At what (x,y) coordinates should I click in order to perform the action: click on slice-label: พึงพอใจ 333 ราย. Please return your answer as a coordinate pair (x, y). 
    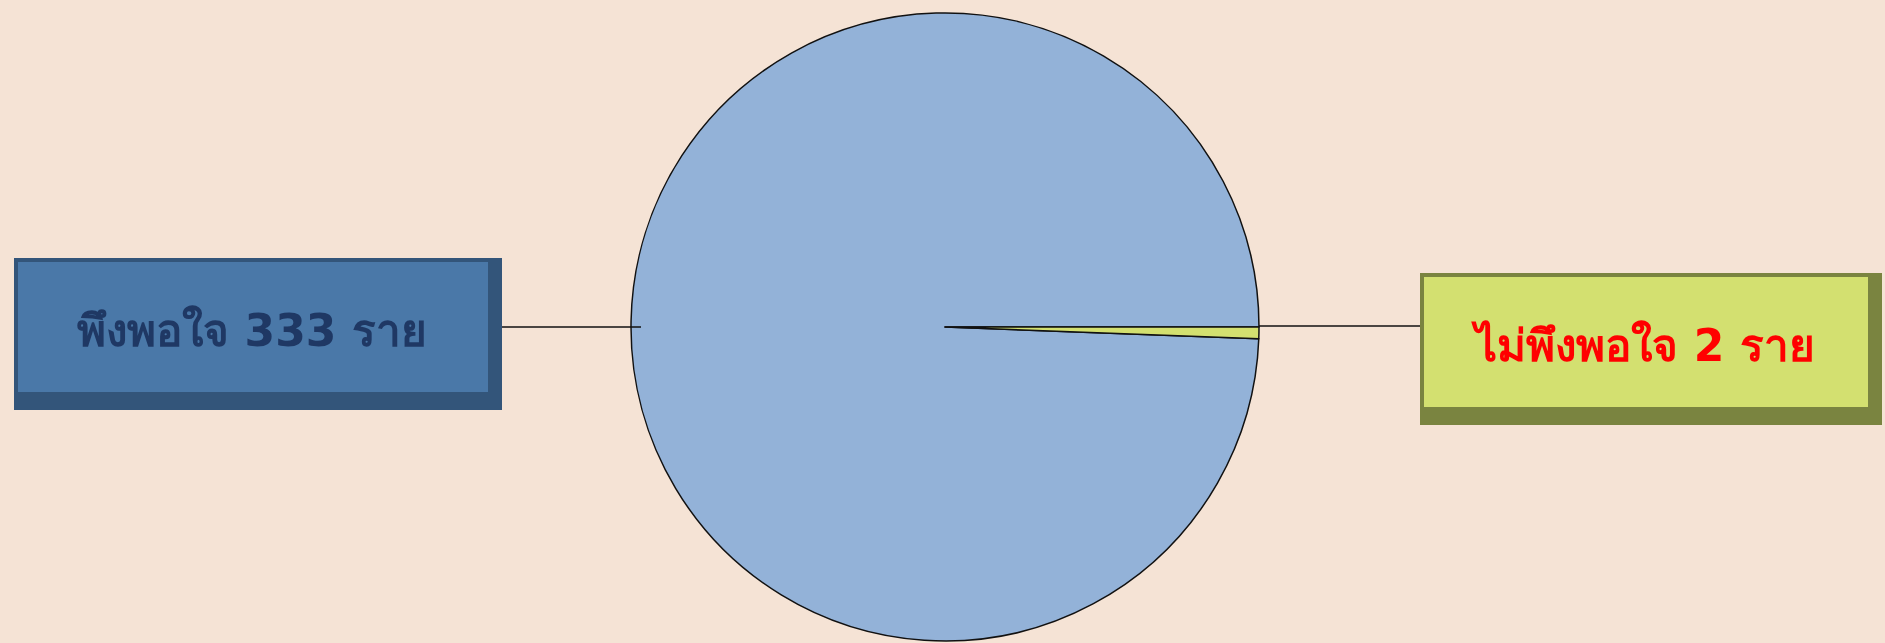
    Looking at the image, I should click on (252, 330).